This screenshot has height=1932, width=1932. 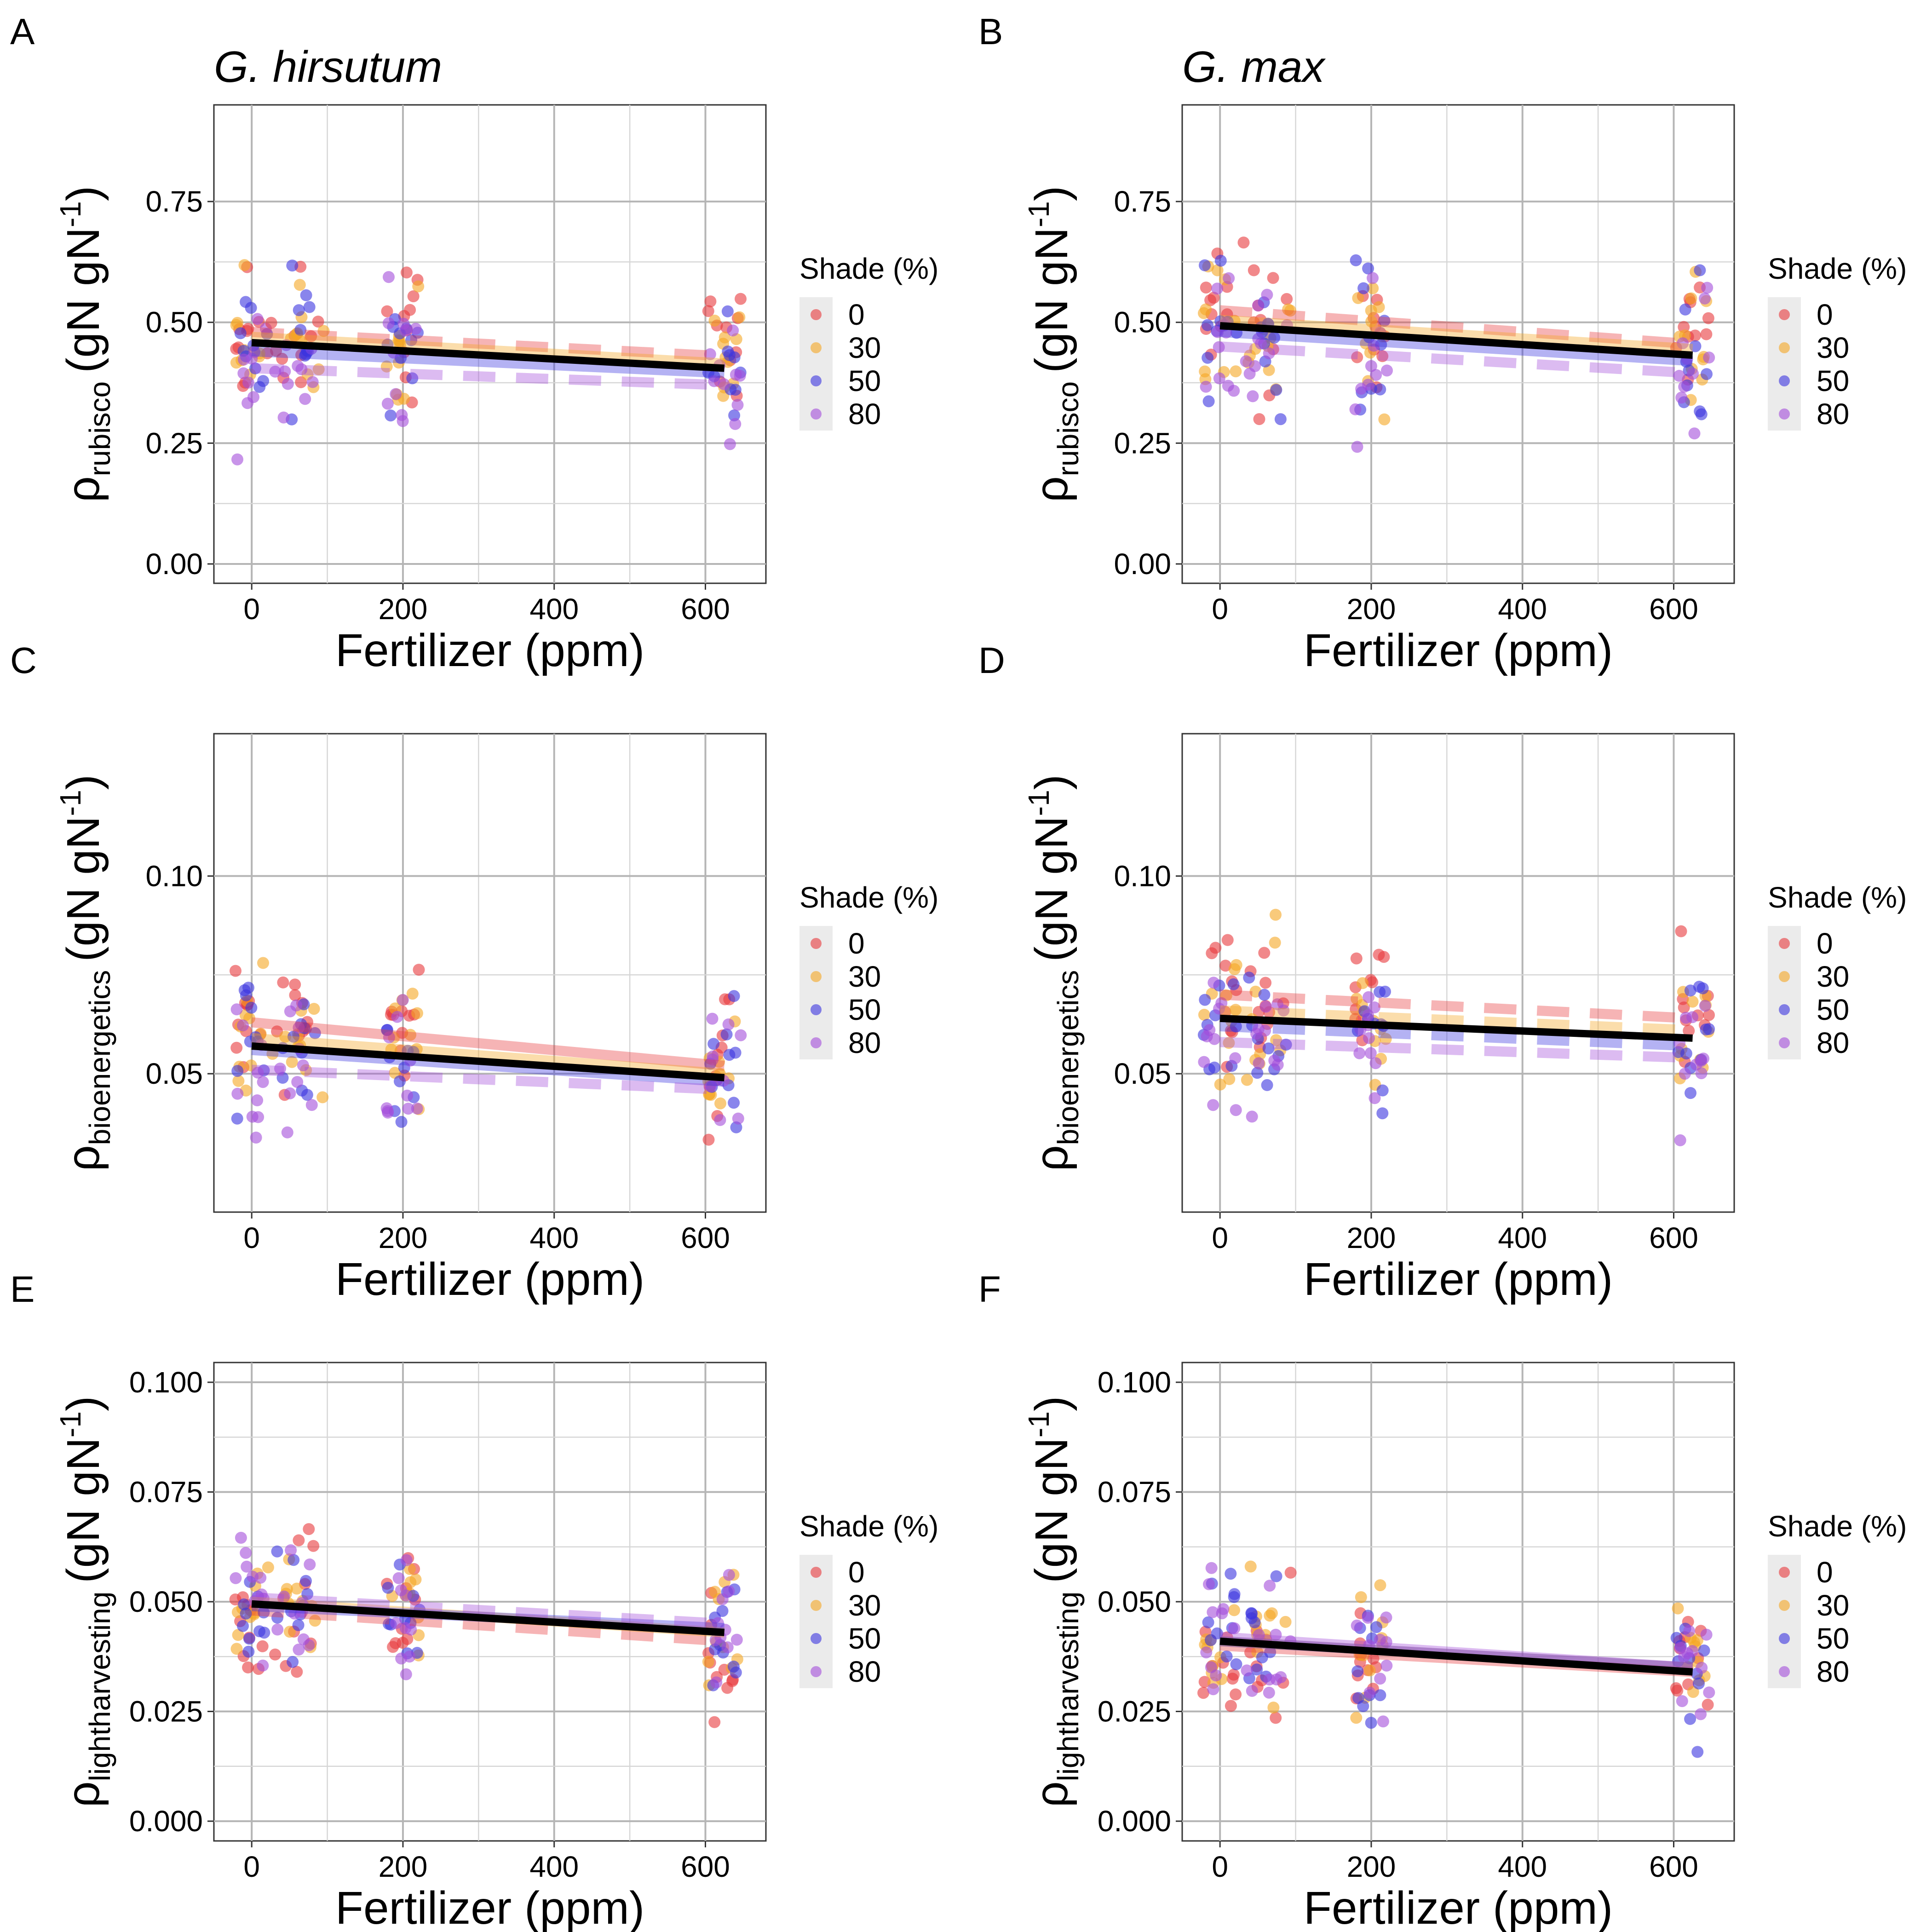 What do you see at coordinates (1068, 1057) in the screenshot?
I see `y-label-subscript: bioenergetics` at bounding box center [1068, 1057].